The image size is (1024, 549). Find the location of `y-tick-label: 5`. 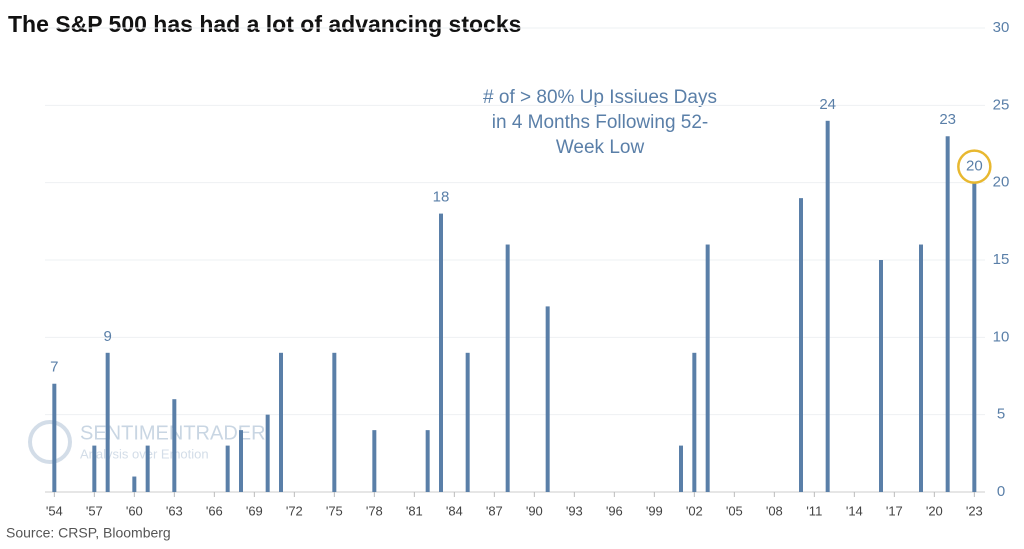

y-tick-label: 5 is located at coordinates (1001, 414).